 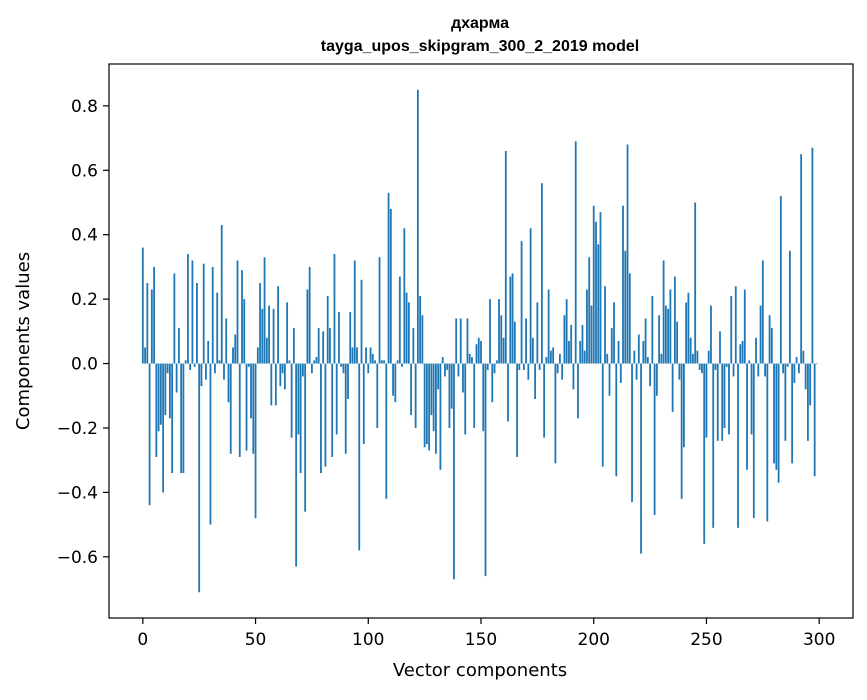 I want to click on y-tick-label: −0.4, so click(x=77, y=493).